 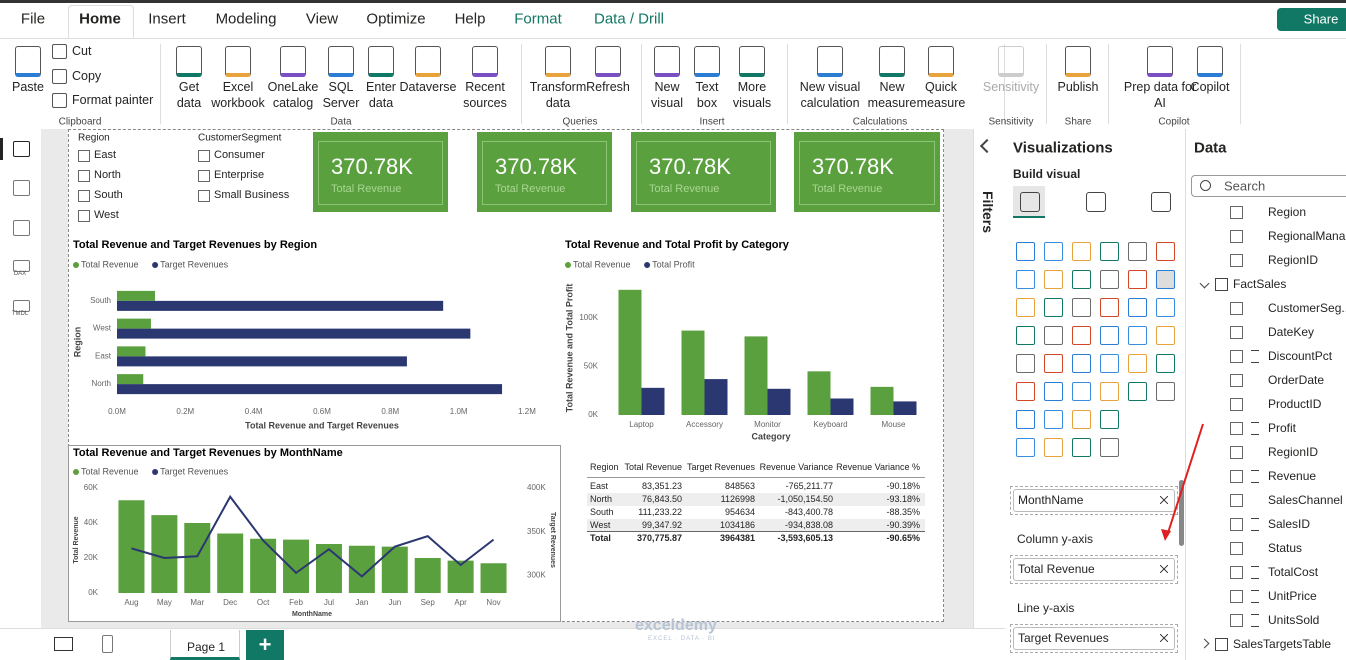 I want to click on field-name: SalesChannel, so click(x=1305, y=500).